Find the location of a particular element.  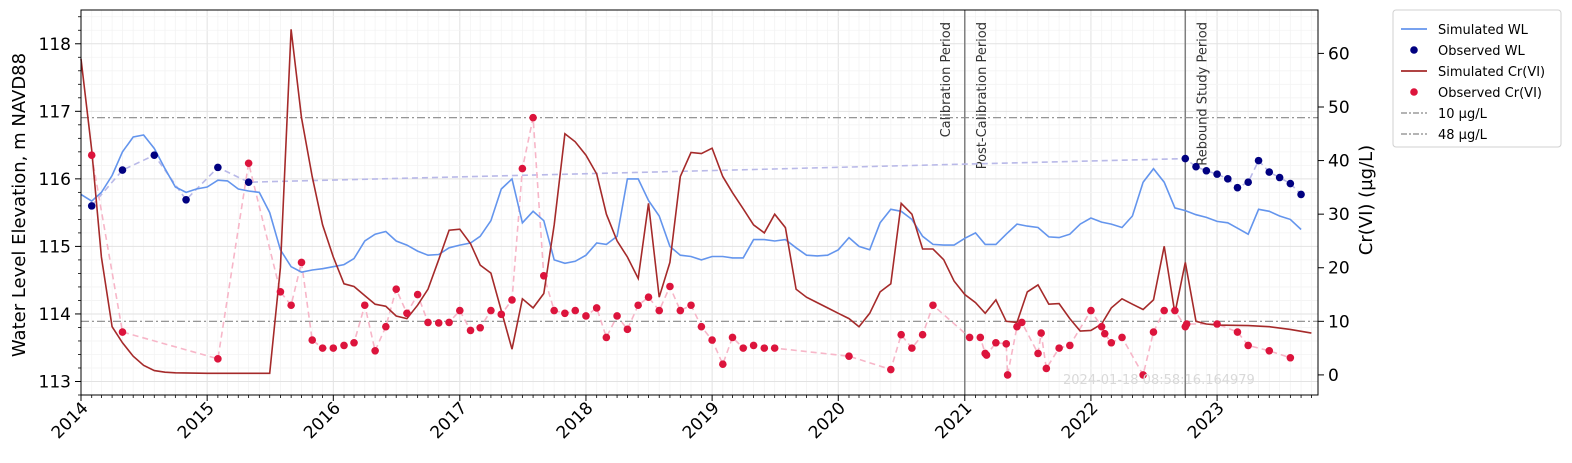

y-left-tick-label: 115 is located at coordinates (55, 247).